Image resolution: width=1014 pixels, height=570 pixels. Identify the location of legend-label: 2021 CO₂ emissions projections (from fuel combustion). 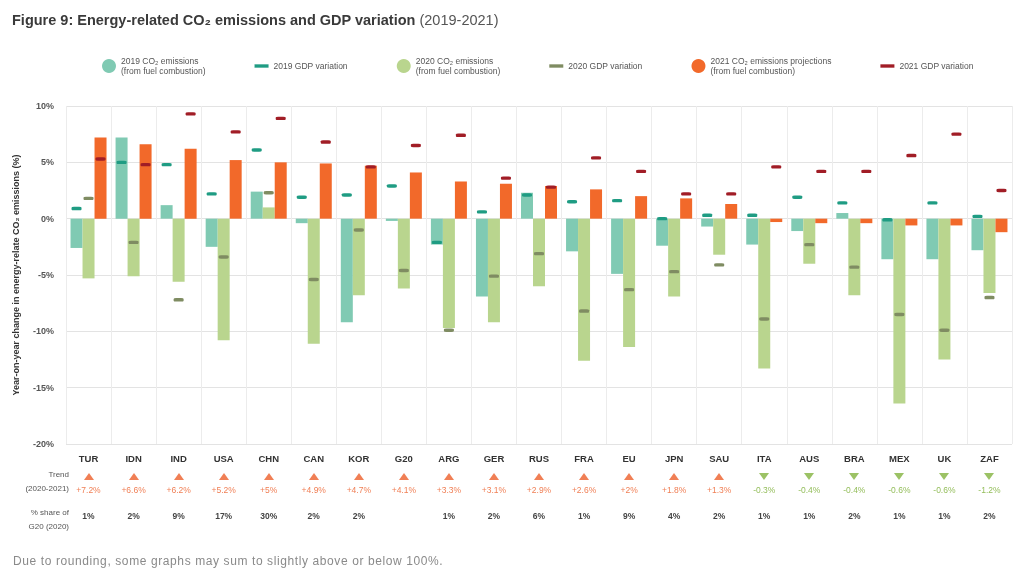
(771, 66).